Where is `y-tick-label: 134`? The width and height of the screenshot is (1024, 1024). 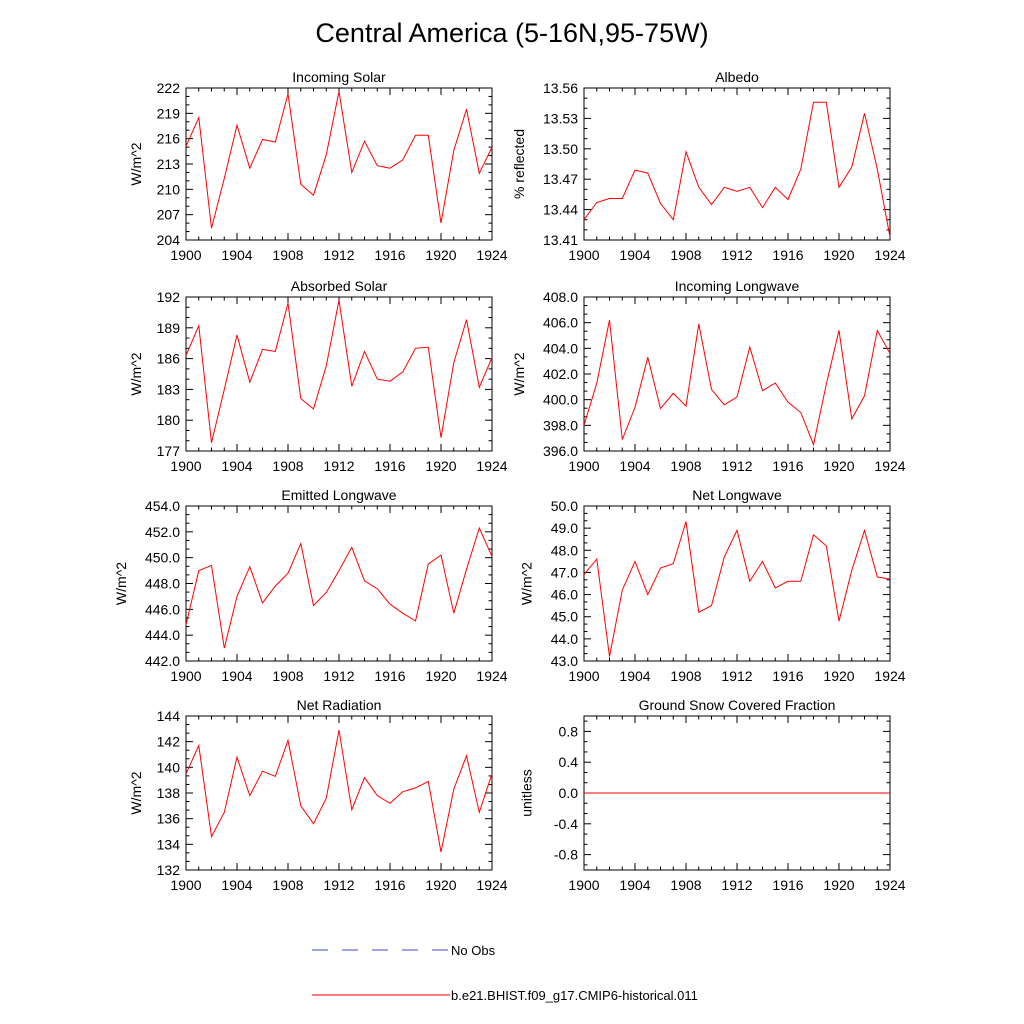
y-tick-label: 134 is located at coordinates (169, 844).